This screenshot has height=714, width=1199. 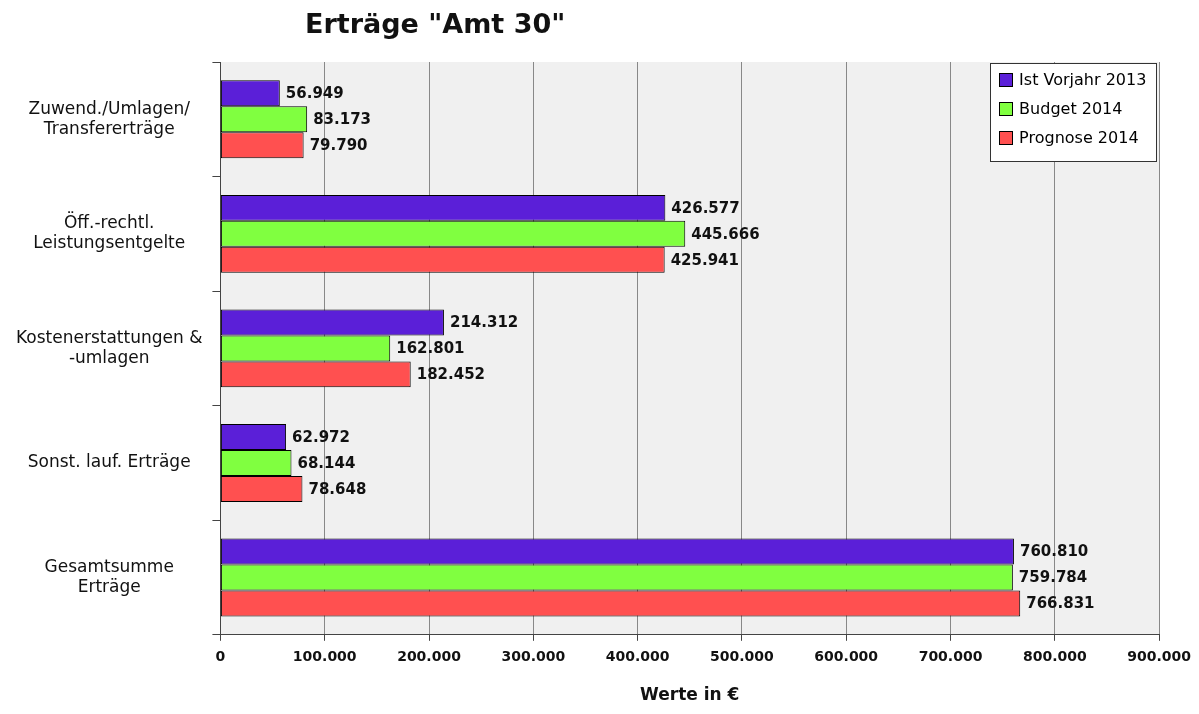 What do you see at coordinates (1053, 577) in the screenshot?
I see `data-label: 759.784` at bounding box center [1053, 577].